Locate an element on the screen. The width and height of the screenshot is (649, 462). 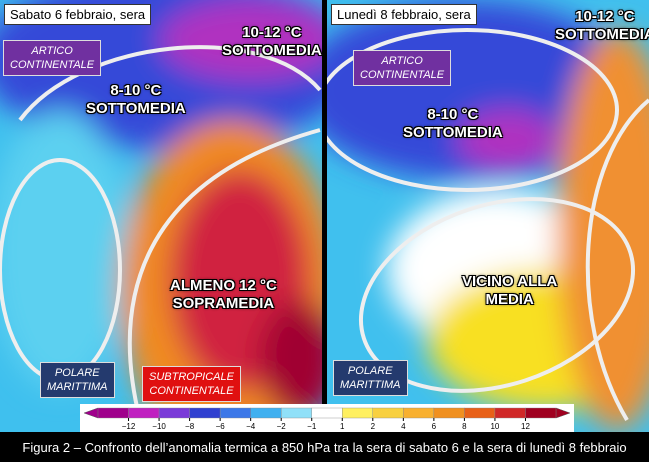
label-line: VICINO ALLA is located at coordinates (510, 281).